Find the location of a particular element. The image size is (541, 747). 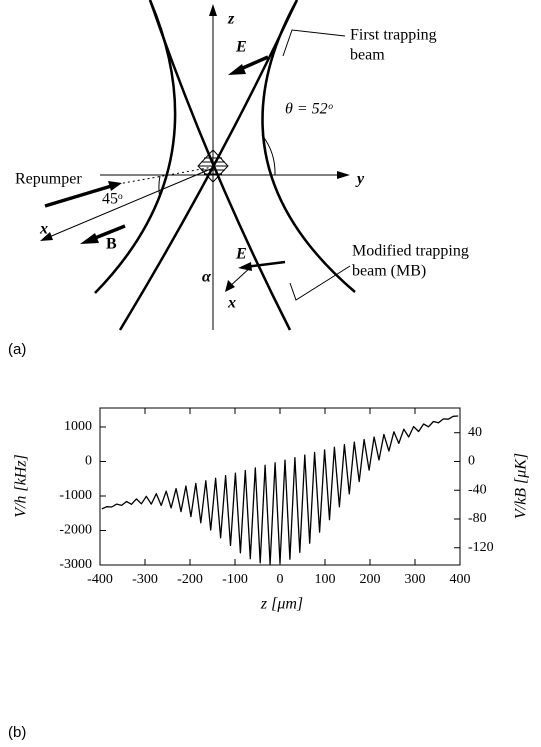

beam-label: First trapping is located at coordinates (393, 35).